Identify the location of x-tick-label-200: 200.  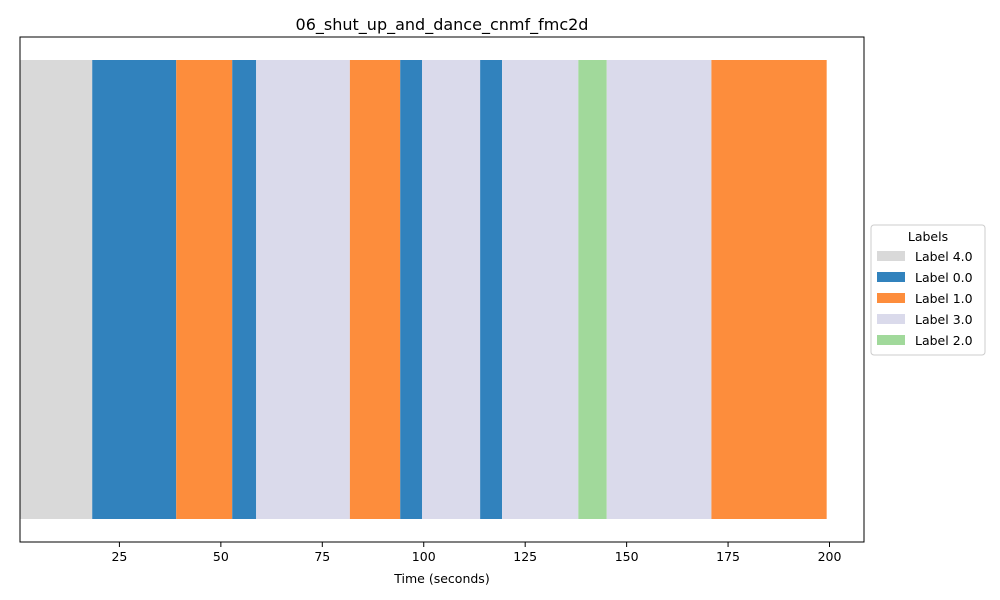
(830, 556).